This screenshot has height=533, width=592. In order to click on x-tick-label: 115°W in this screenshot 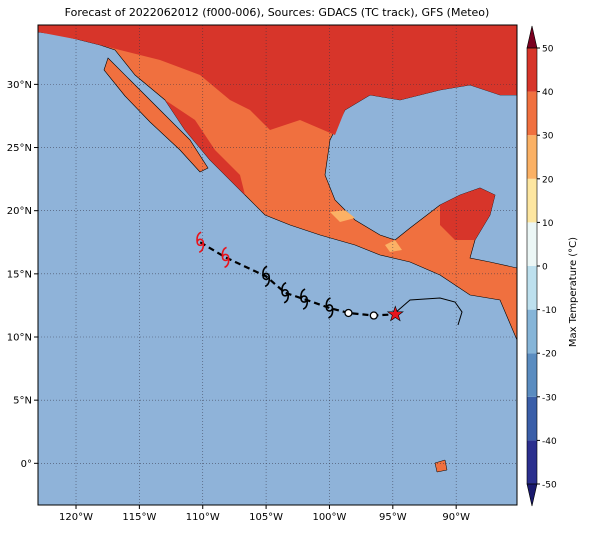, I will do `click(139, 517)`.